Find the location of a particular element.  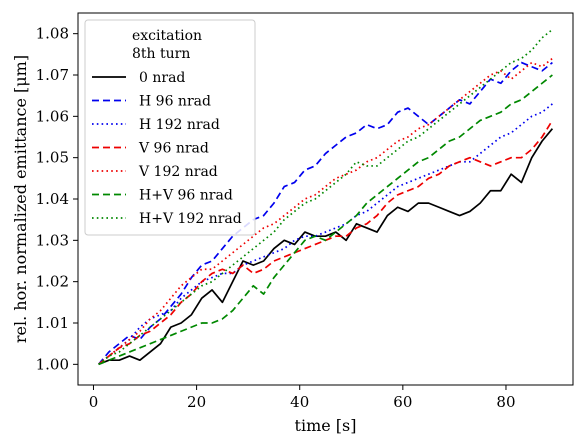

legend-title-line-1: excitation is located at coordinates (167, 36).